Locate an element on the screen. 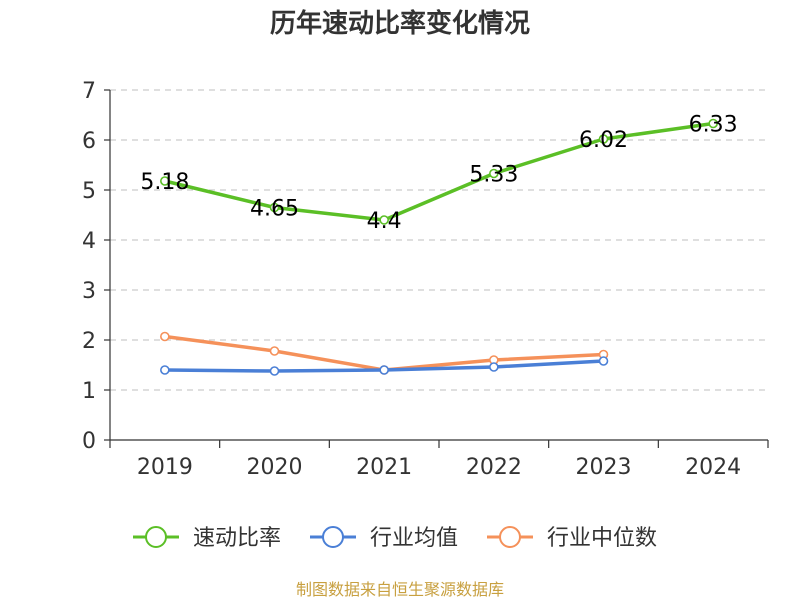  data-label: 5.18 is located at coordinates (164, 182).